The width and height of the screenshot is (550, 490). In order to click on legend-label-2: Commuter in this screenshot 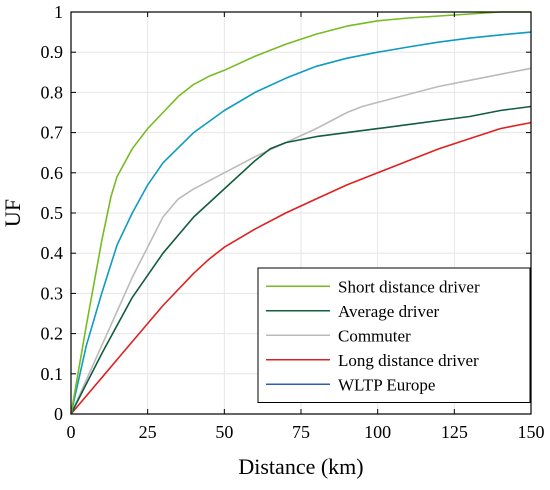, I will do `click(374, 335)`.